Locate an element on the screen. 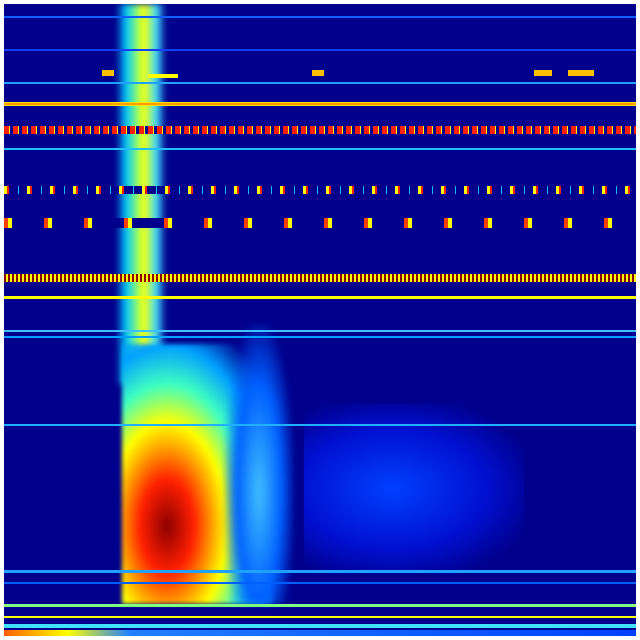 The width and height of the screenshot is (640, 640). energy-scatter-right is located at coordinates (414, 489).